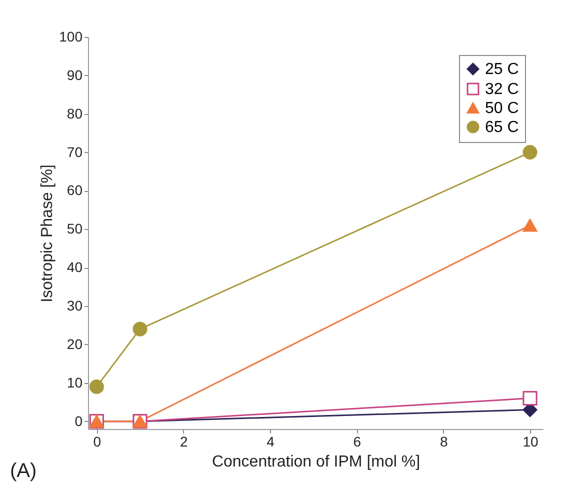  What do you see at coordinates (74, 74) in the screenshot?
I see `y-tick-label: 90` at bounding box center [74, 74].